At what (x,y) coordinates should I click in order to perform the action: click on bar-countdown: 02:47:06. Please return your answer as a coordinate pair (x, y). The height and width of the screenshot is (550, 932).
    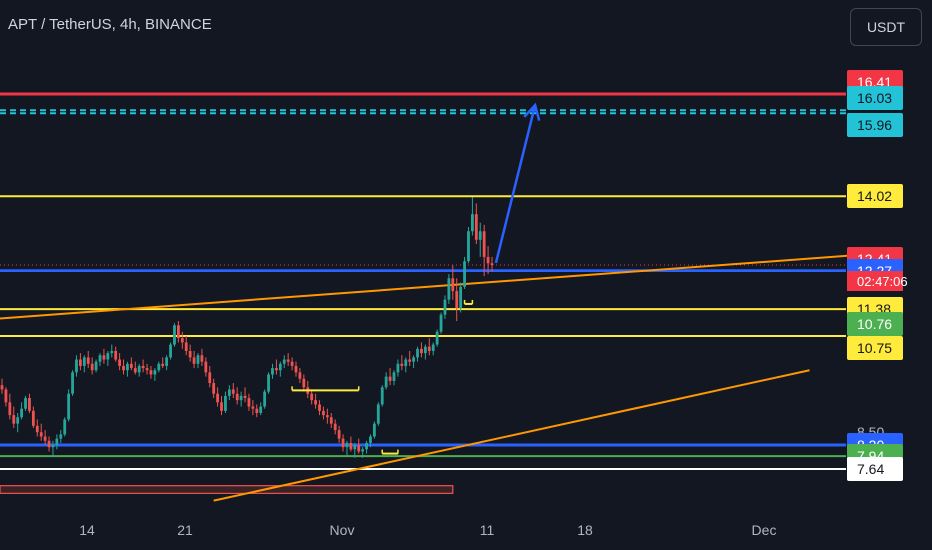
    Looking at the image, I should click on (877, 281).